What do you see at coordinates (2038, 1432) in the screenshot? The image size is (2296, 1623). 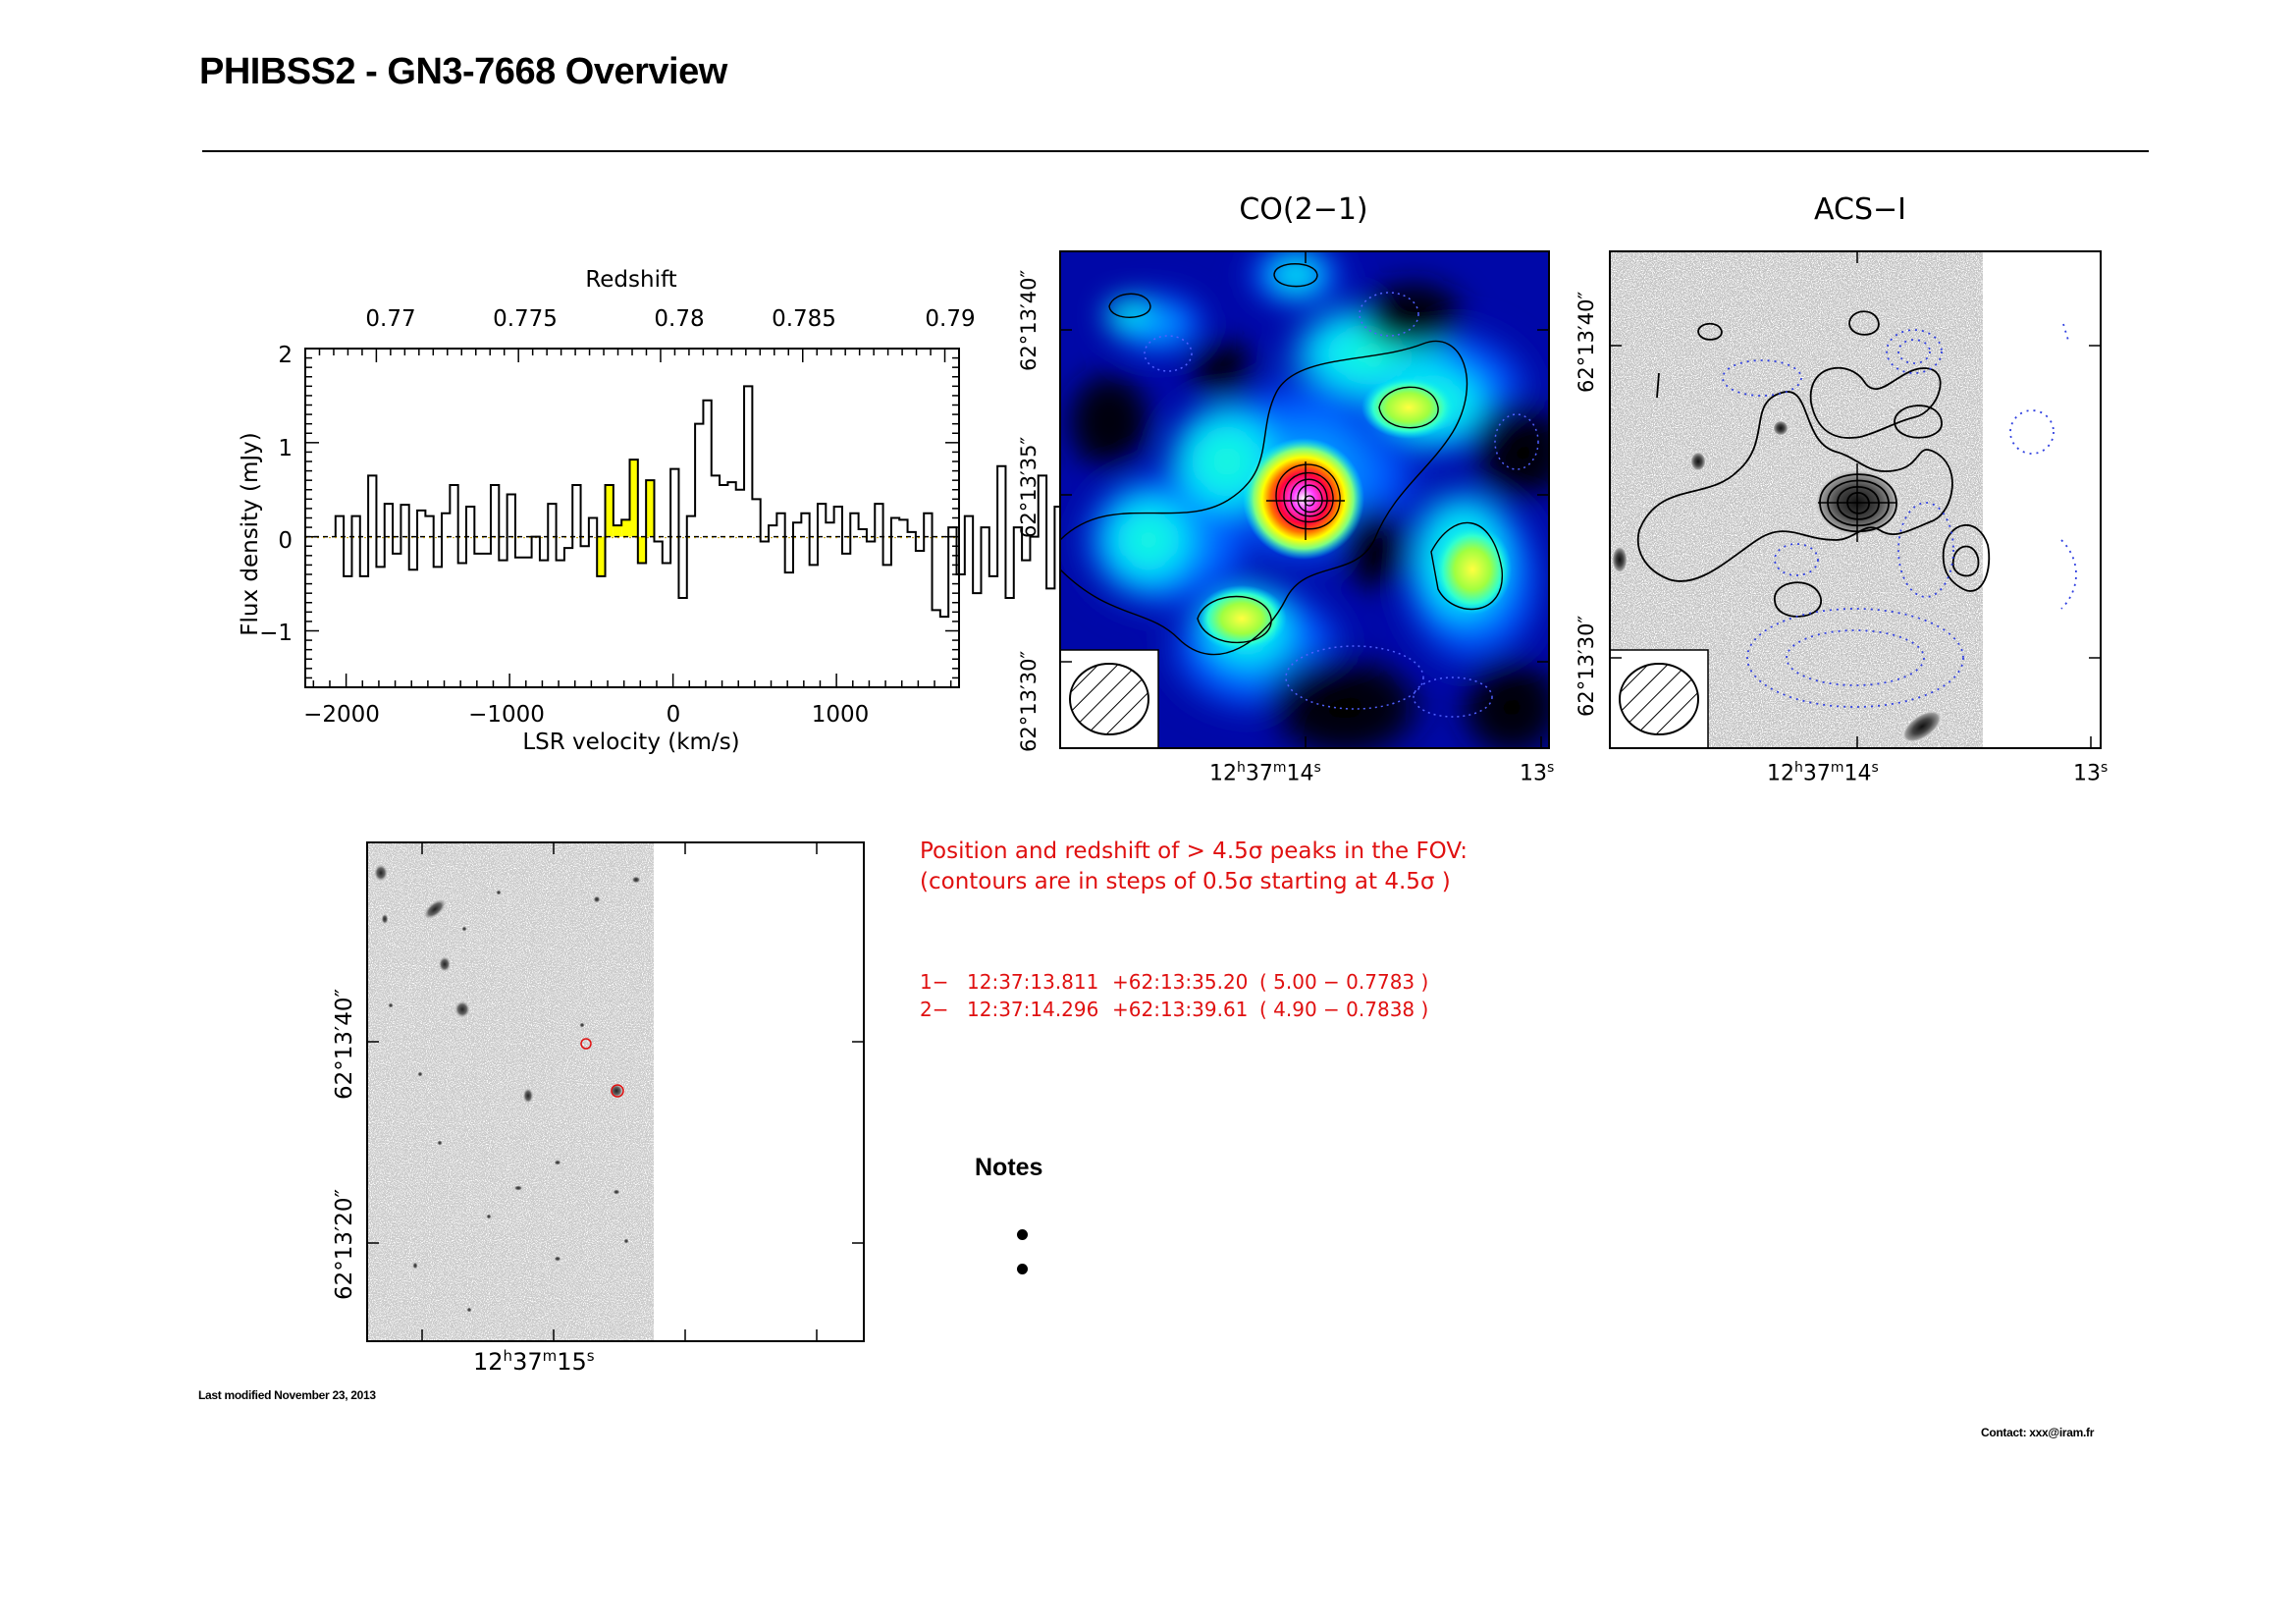 I see `contact: Contact: xxx@iram.fr` at bounding box center [2038, 1432].